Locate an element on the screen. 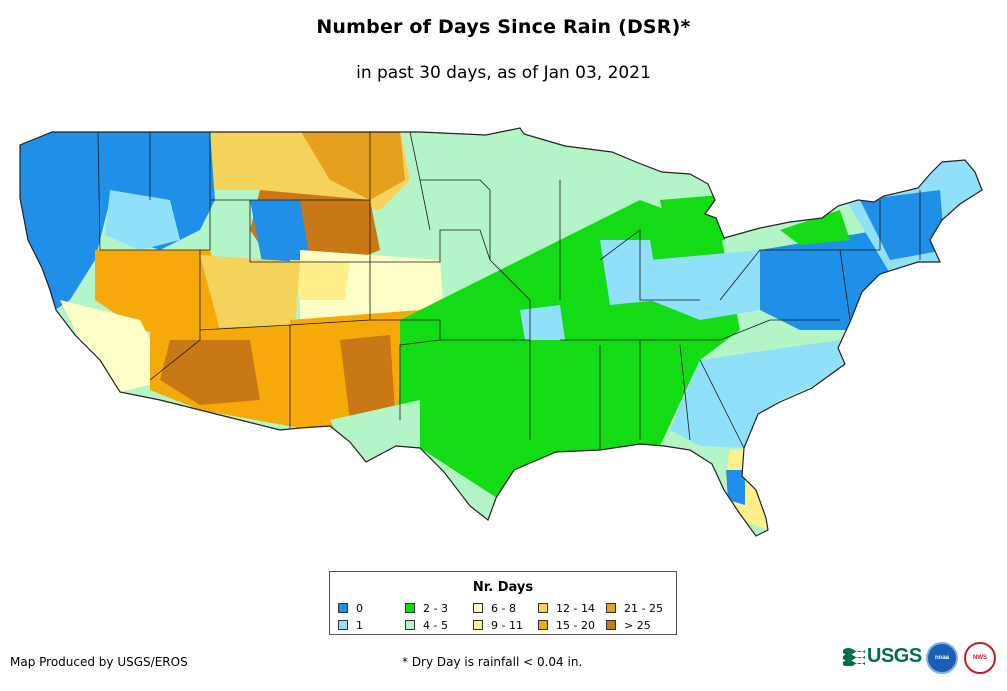 The height and width of the screenshot is (691, 1007). footnote-text: * Dry Day is rainfall < 0.04 in. is located at coordinates (492, 662).